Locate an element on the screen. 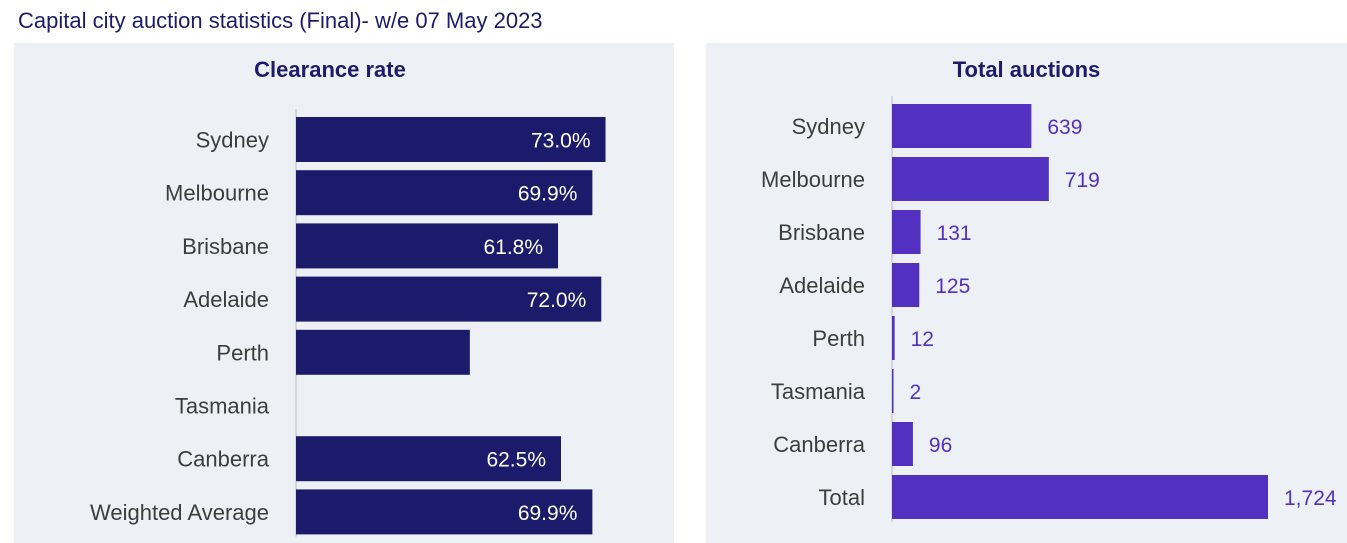 The image size is (1347, 543). bar-clearance-brisbane is located at coordinates (427, 246).